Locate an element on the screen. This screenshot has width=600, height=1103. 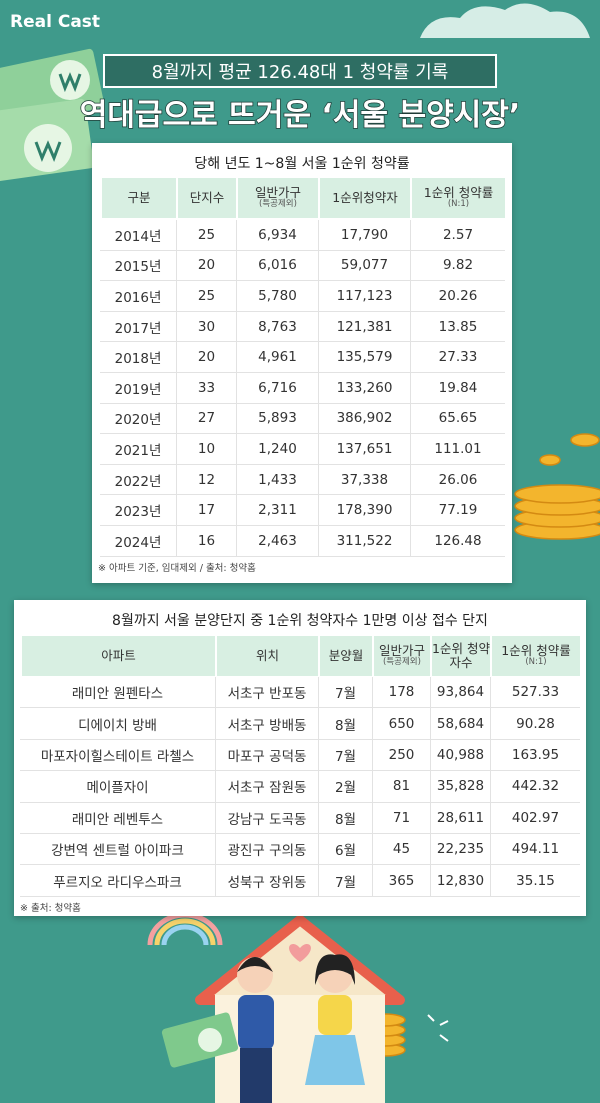
table-title: 당해 년도 1~8월 서울 1순위 청약률 is located at coordinates (302, 164).